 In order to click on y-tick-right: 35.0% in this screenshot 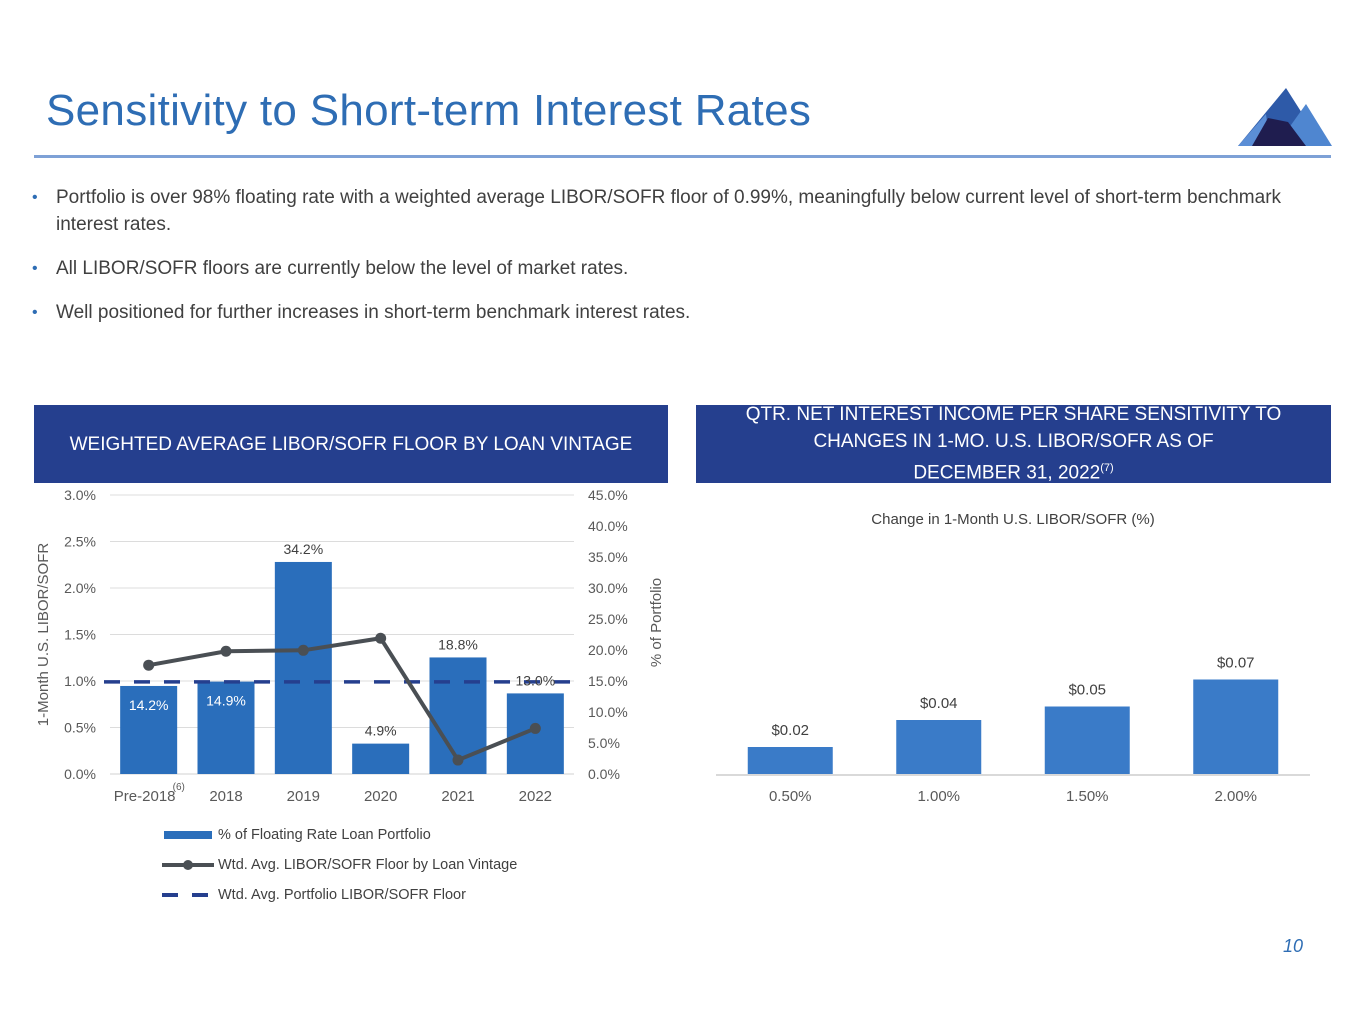, I will do `click(608, 557)`.